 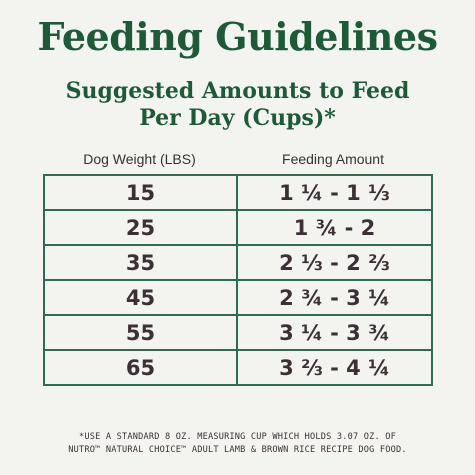 What do you see at coordinates (140, 297) in the screenshot?
I see `weight-cell: 45` at bounding box center [140, 297].